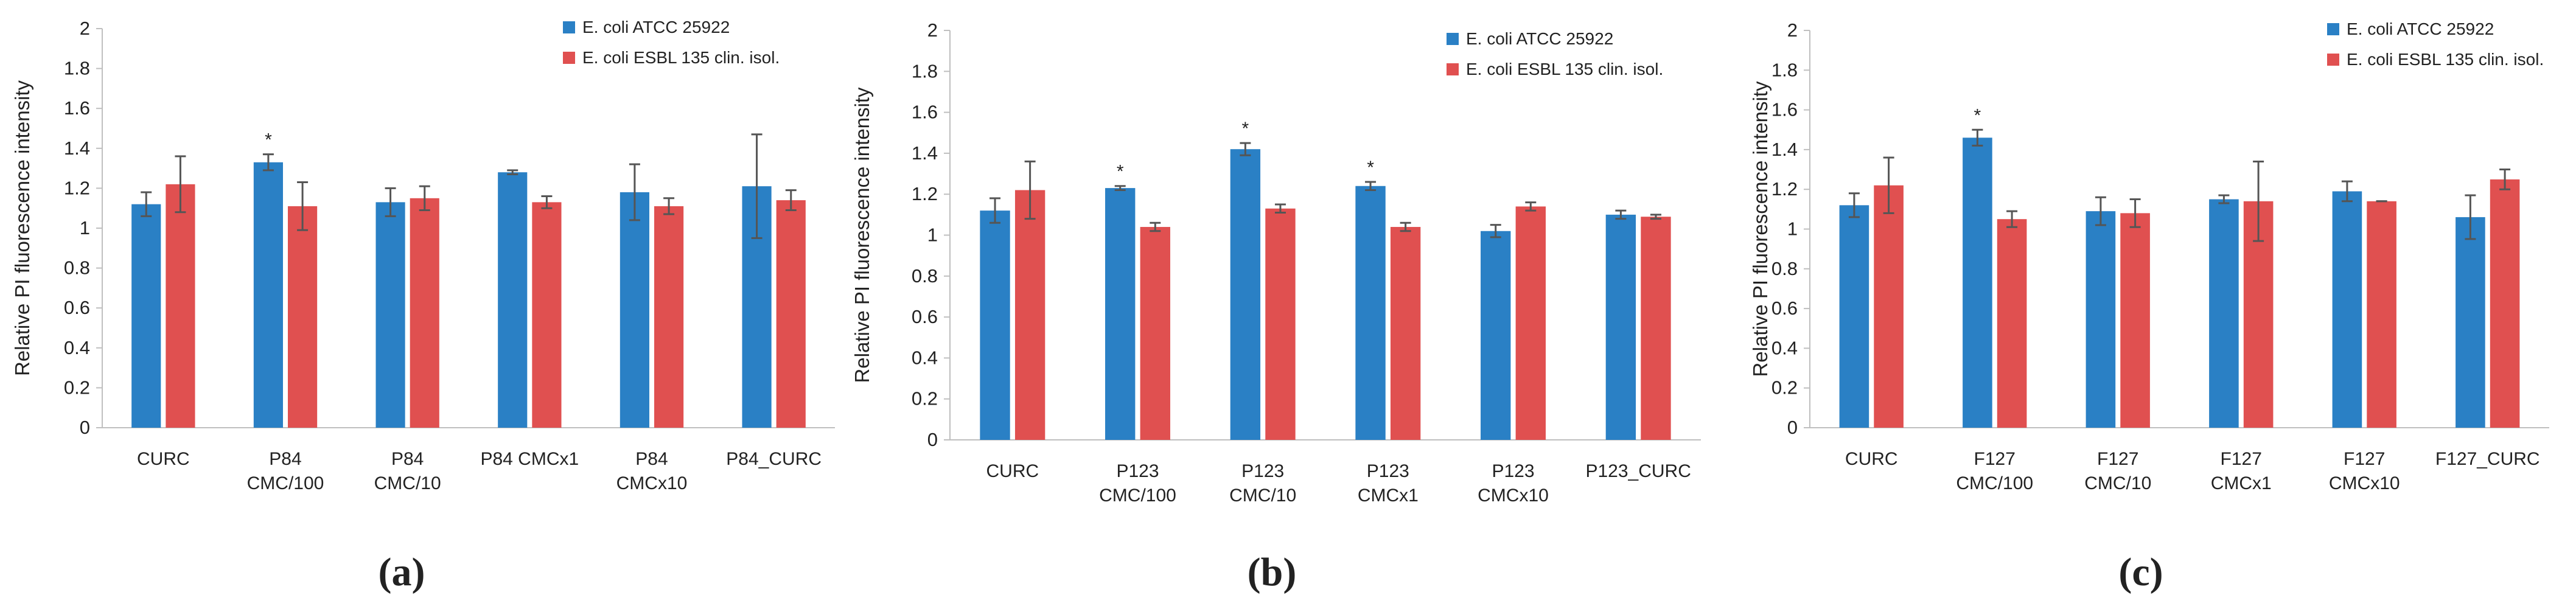 Image resolution: width=2576 pixels, height=609 pixels. What do you see at coordinates (1793, 229) in the screenshot?
I see `y-tick-label: 1` at bounding box center [1793, 229].